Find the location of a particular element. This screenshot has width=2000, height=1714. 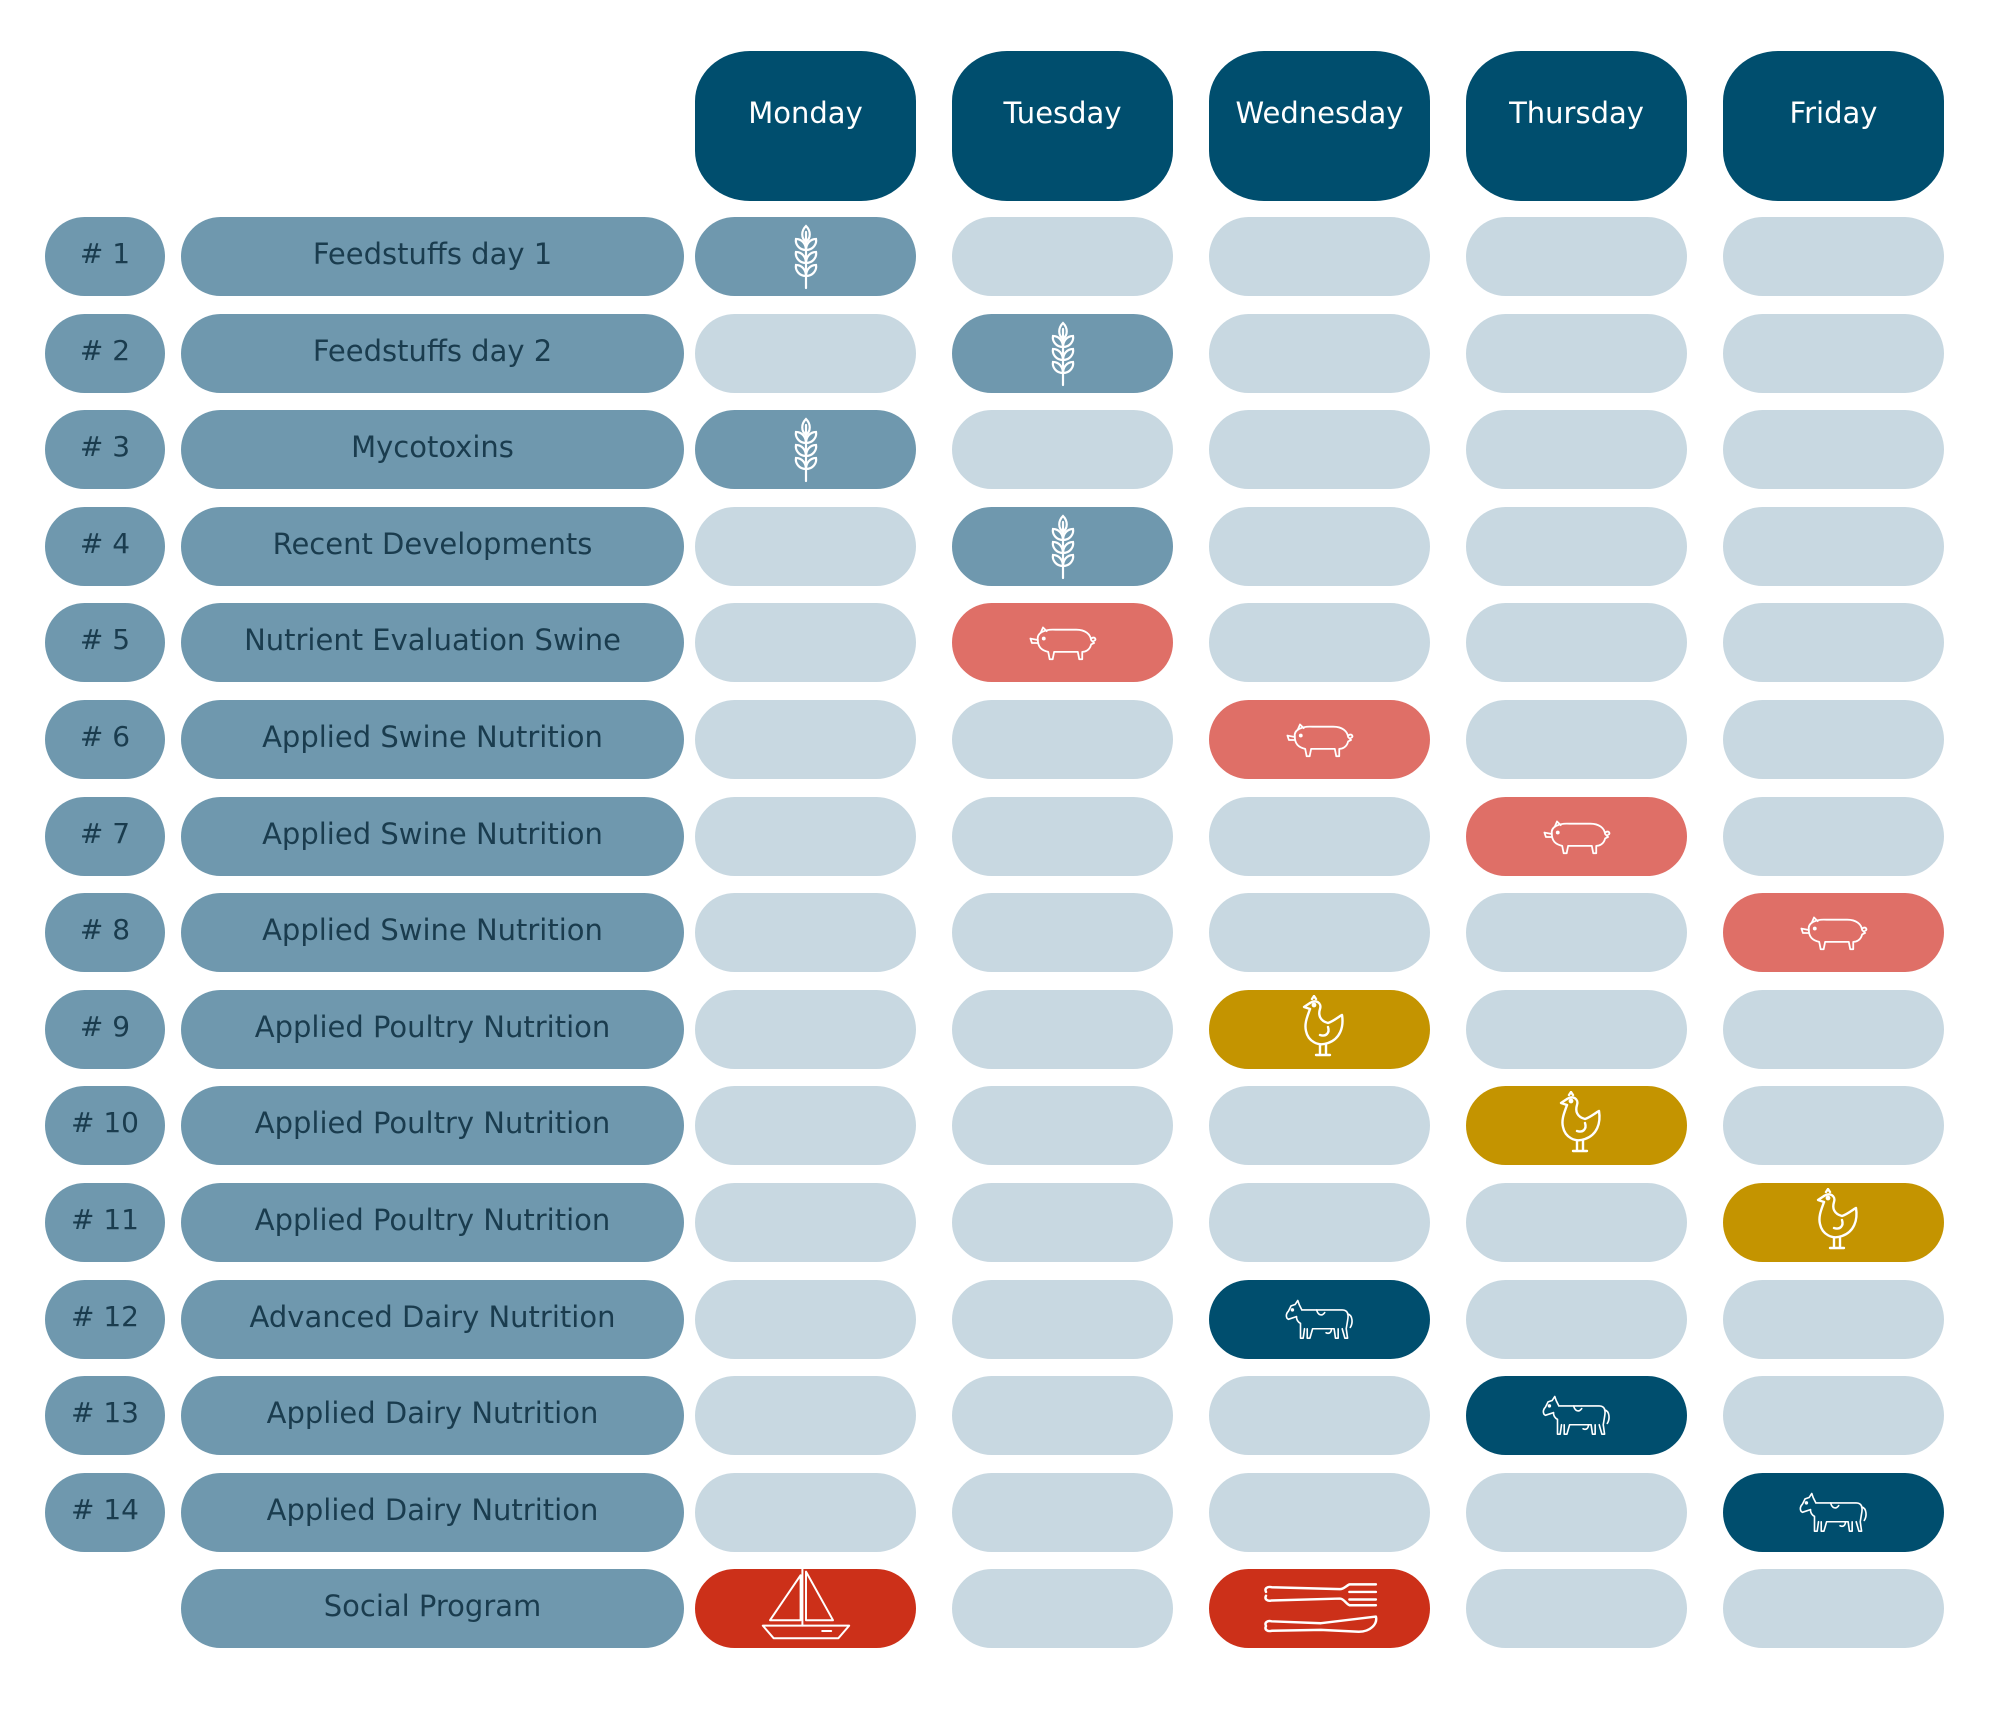

day-header-wednesday: Wednesday is located at coordinates (1319, 126).